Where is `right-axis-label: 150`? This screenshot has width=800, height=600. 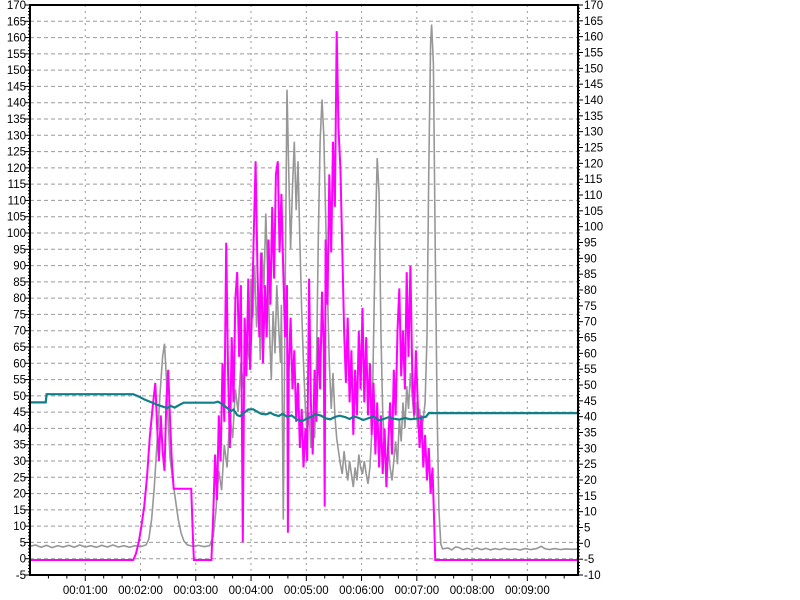
right-axis-label: 150 is located at coordinates (593, 69).